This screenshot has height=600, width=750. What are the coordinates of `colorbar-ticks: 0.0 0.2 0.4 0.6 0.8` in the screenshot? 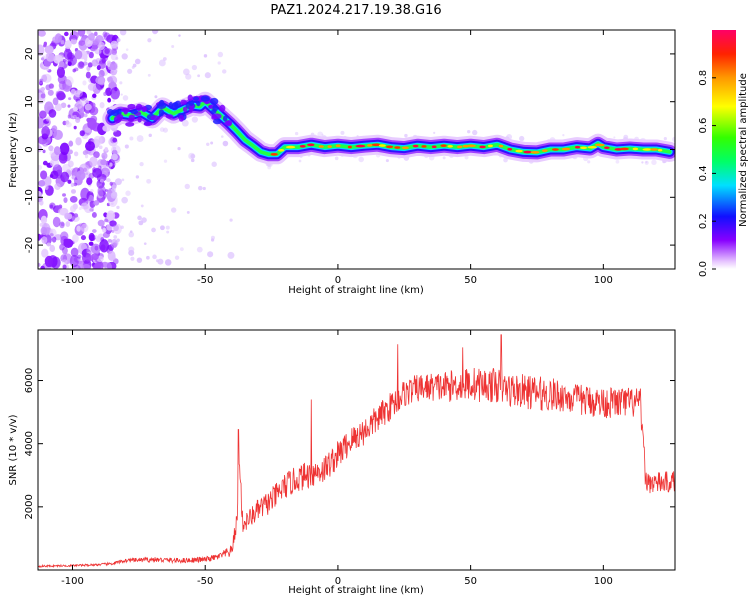 It's located at (707, 173).